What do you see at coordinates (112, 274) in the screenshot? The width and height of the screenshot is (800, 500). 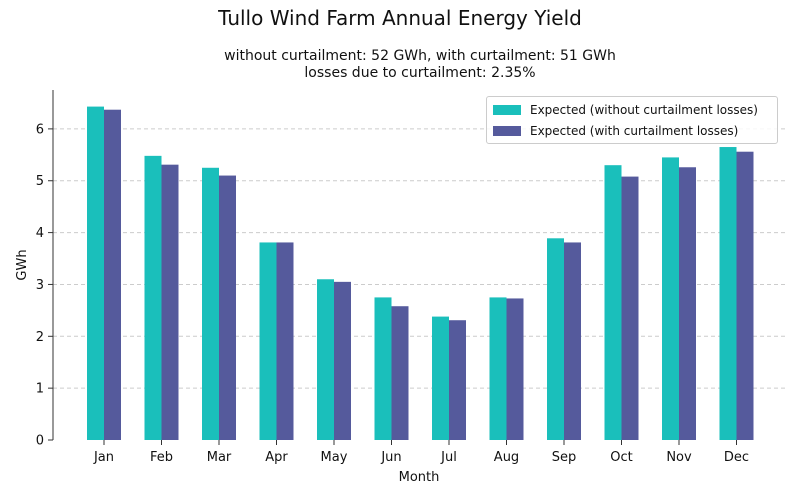 I see `bar-with-curtailment-jan` at bounding box center [112, 274].